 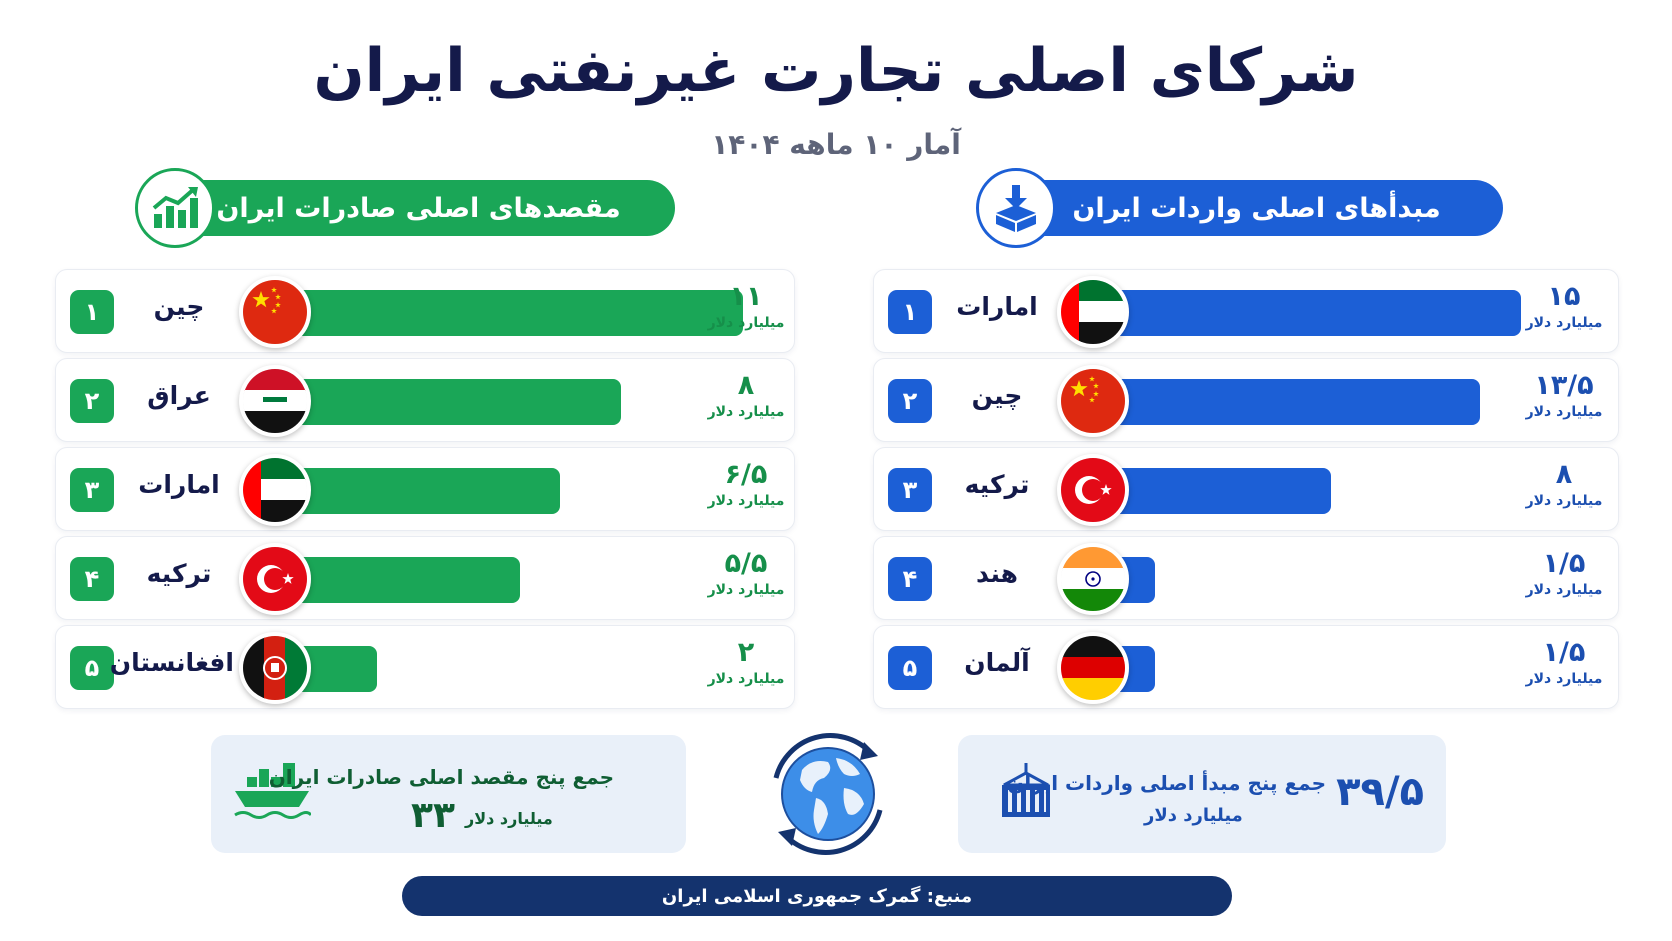 What do you see at coordinates (817, 896) in the screenshot?
I see `source-bar: منبع: گمرک جمهوری اسلامی ایران` at bounding box center [817, 896].